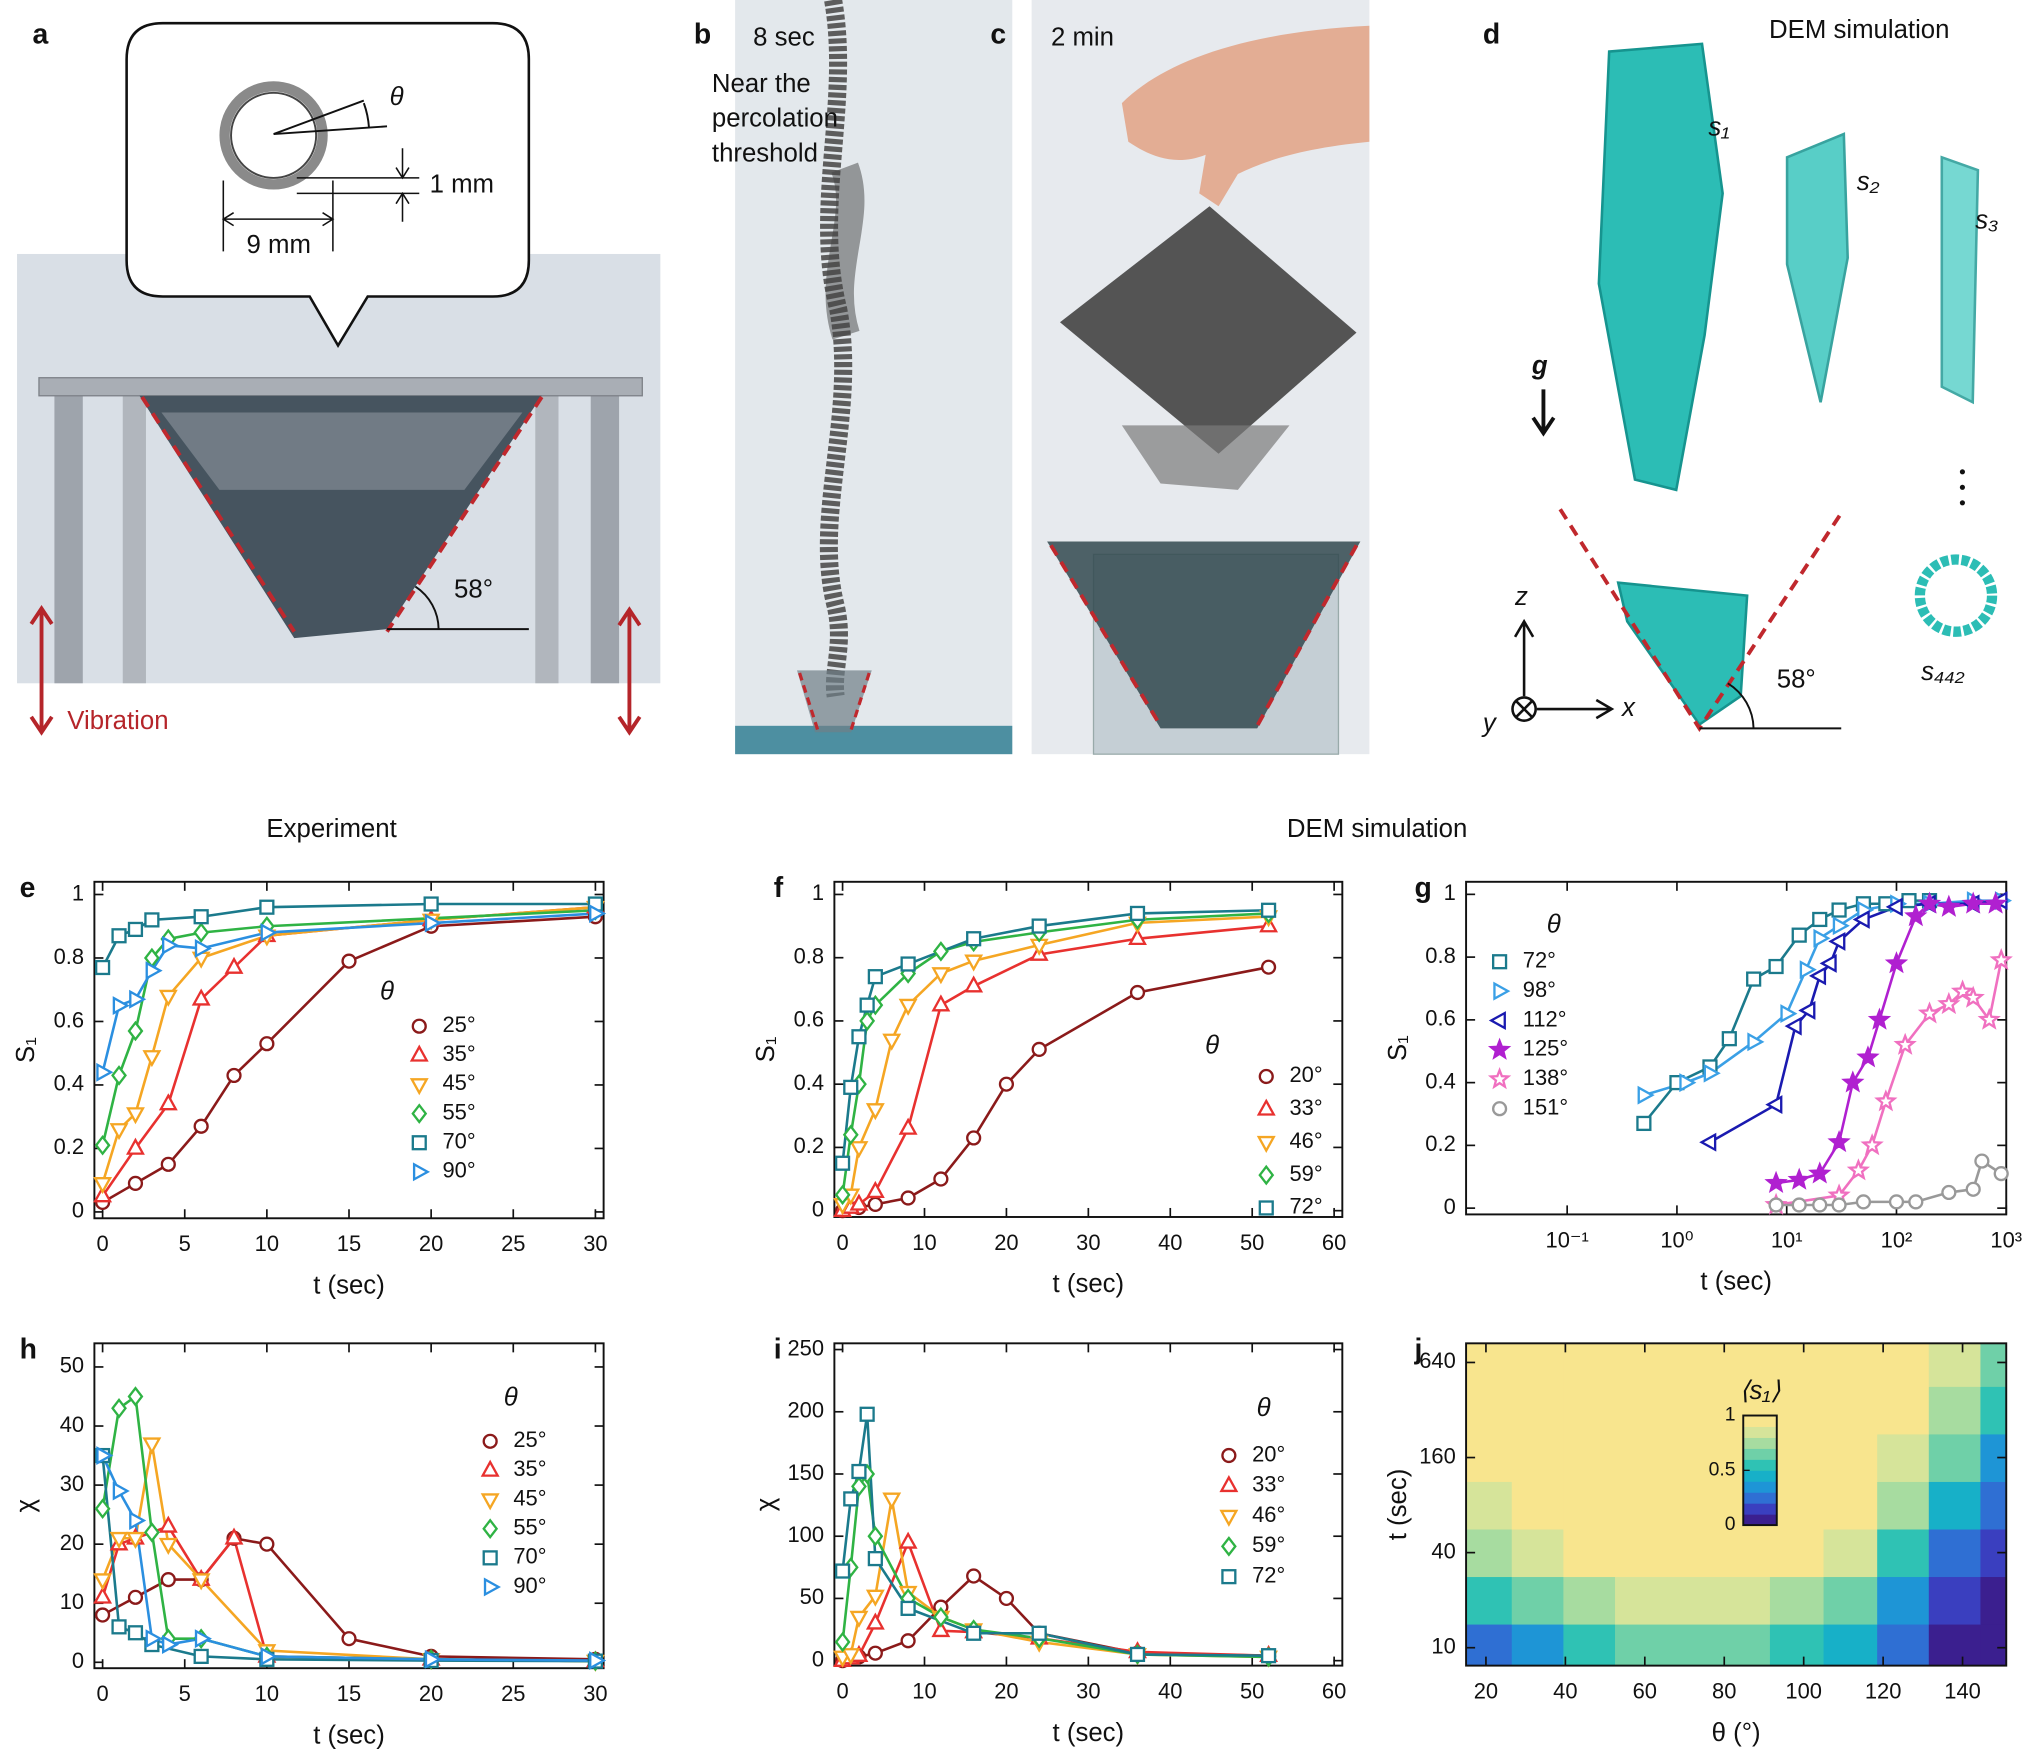 The width and height of the screenshot is (2022, 1752). Describe the element at coordinates (513, 1243) in the screenshot. I see `x-tick-label: 25` at that location.